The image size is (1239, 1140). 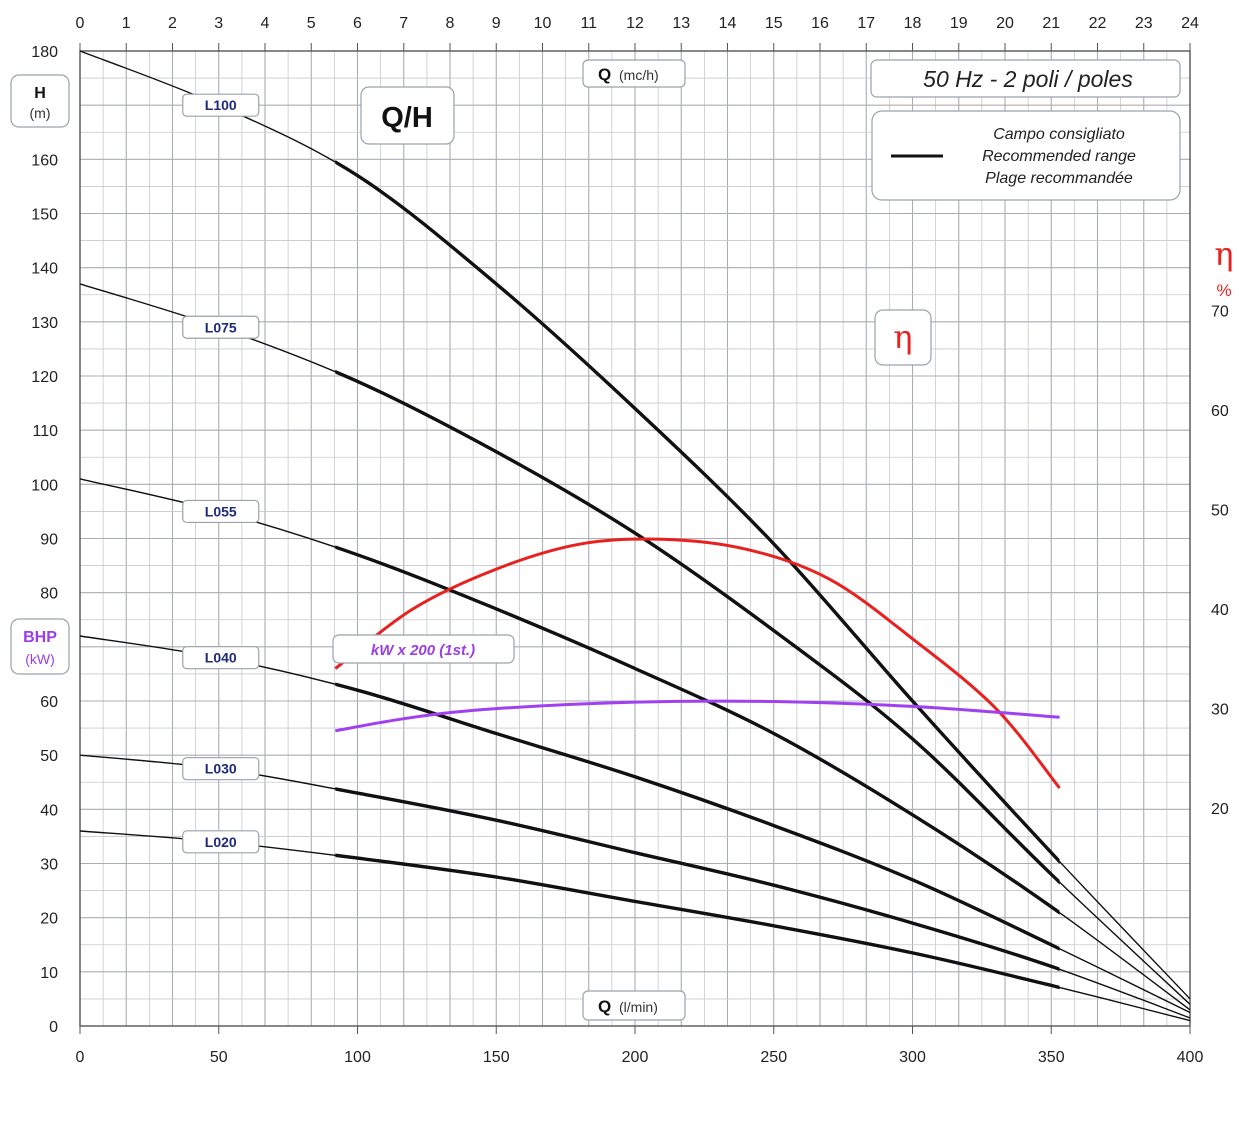 I want to click on efficiency-curve, so click(x=697, y=663).